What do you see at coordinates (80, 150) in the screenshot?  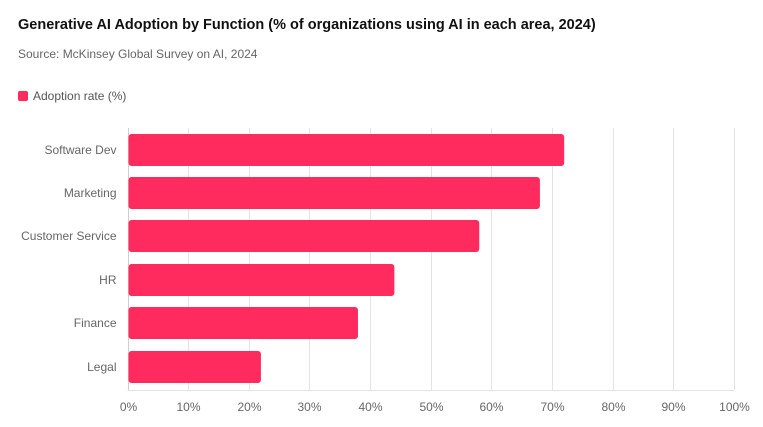 I see `y-tick-label: Software Dev` at bounding box center [80, 150].